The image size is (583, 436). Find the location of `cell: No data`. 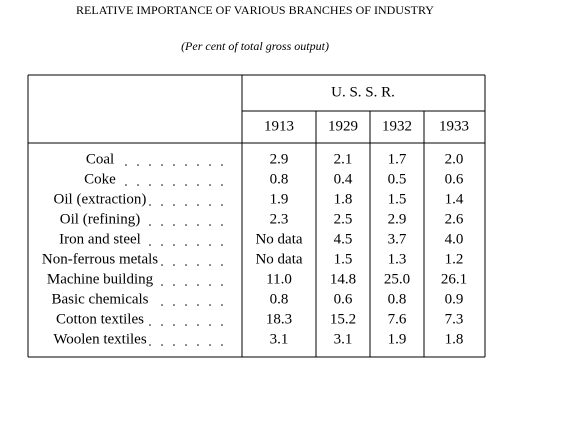

cell: No data is located at coordinates (278, 259).